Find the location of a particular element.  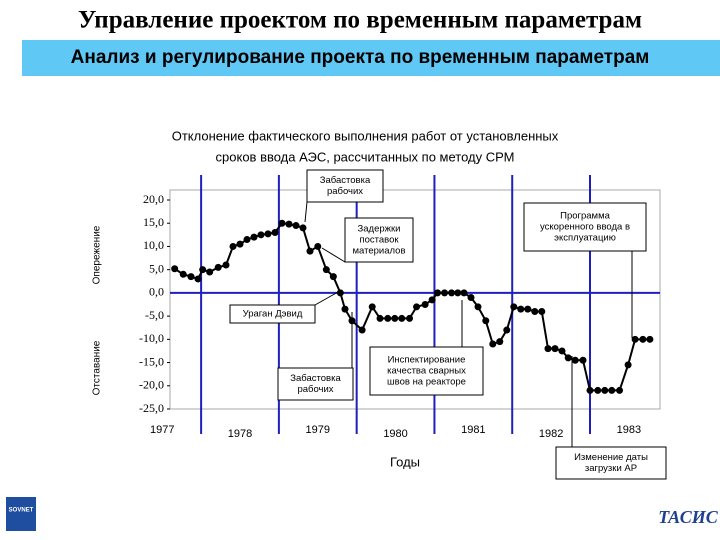

y-tick-label: 10,0 is located at coordinates (153, 245).